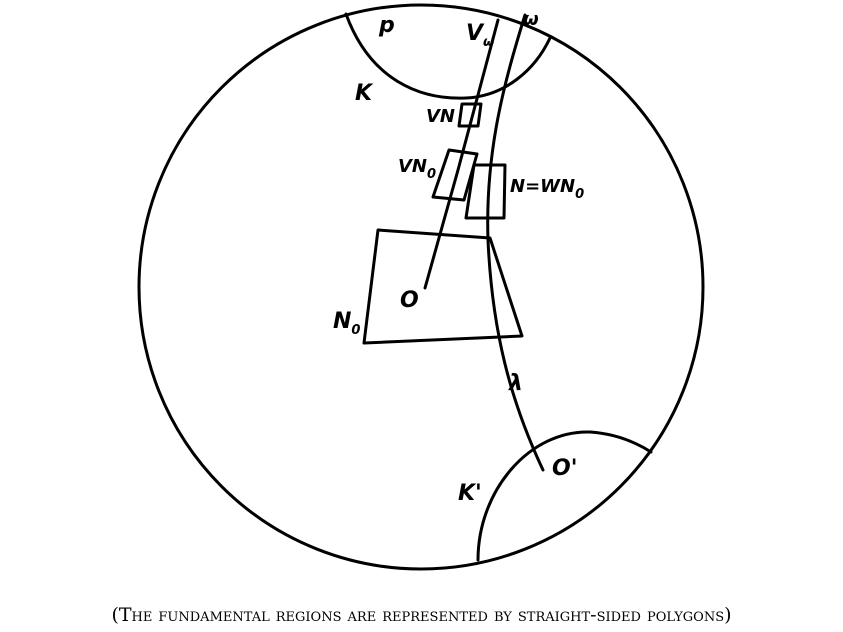 The height and width of the screenshot is (632, 843). What do you see at coordinates (480, 35) in the screenshot?
I see `label-v-omega: Vω` at bounding box center [480, 35].